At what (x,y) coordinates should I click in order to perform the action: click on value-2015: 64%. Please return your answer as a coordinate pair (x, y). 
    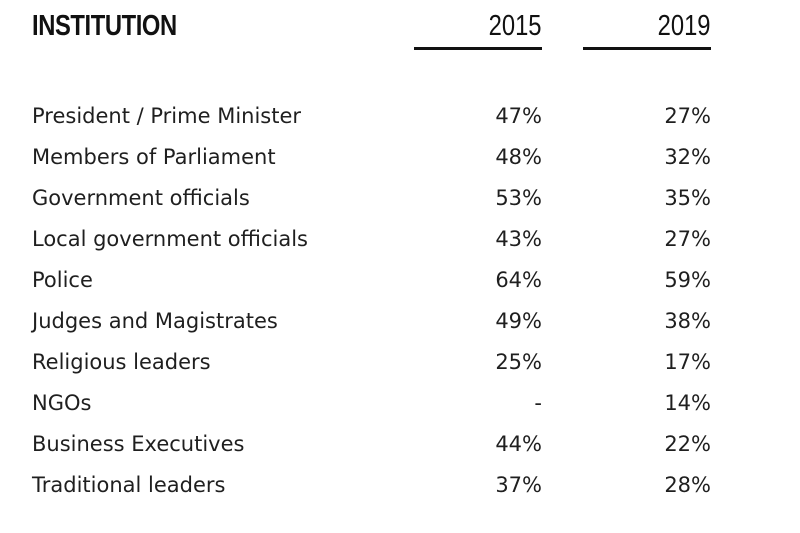
    Looking at the image, I should click on (518, 280).